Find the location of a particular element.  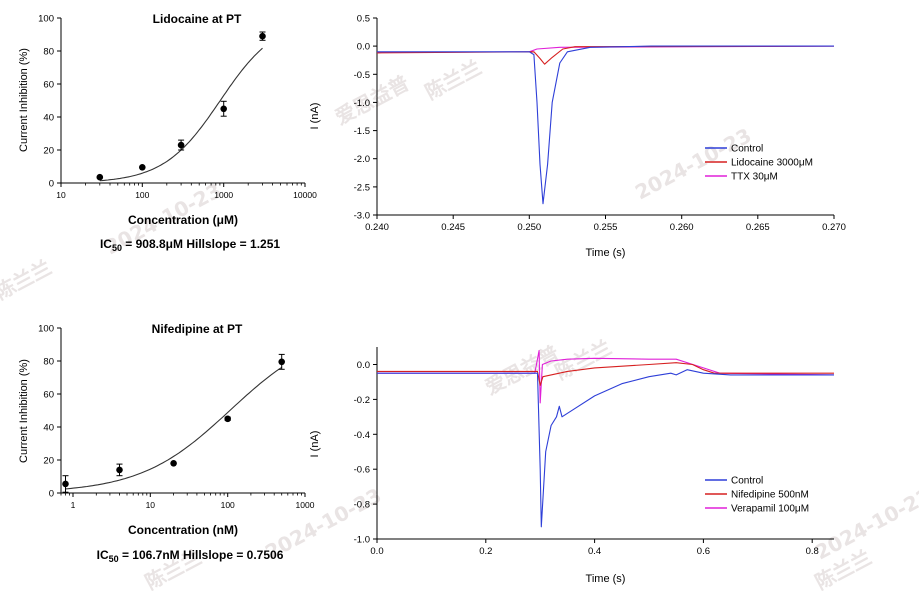

legend: Control Nifedipine 500nM Verapamil 100μM is located at coordinates (757, 495).